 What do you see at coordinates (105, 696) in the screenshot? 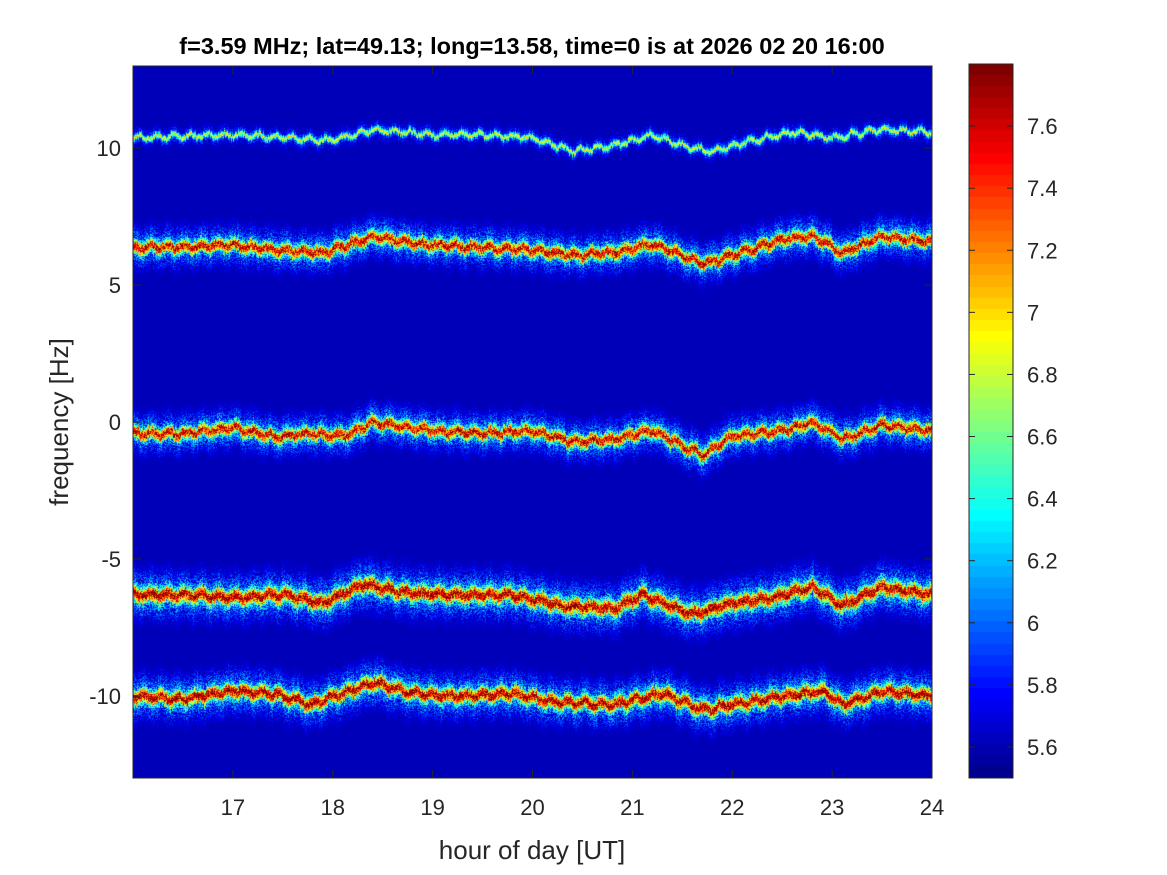
I see `y-tick-label: -10` at bounding box center [105, 696].